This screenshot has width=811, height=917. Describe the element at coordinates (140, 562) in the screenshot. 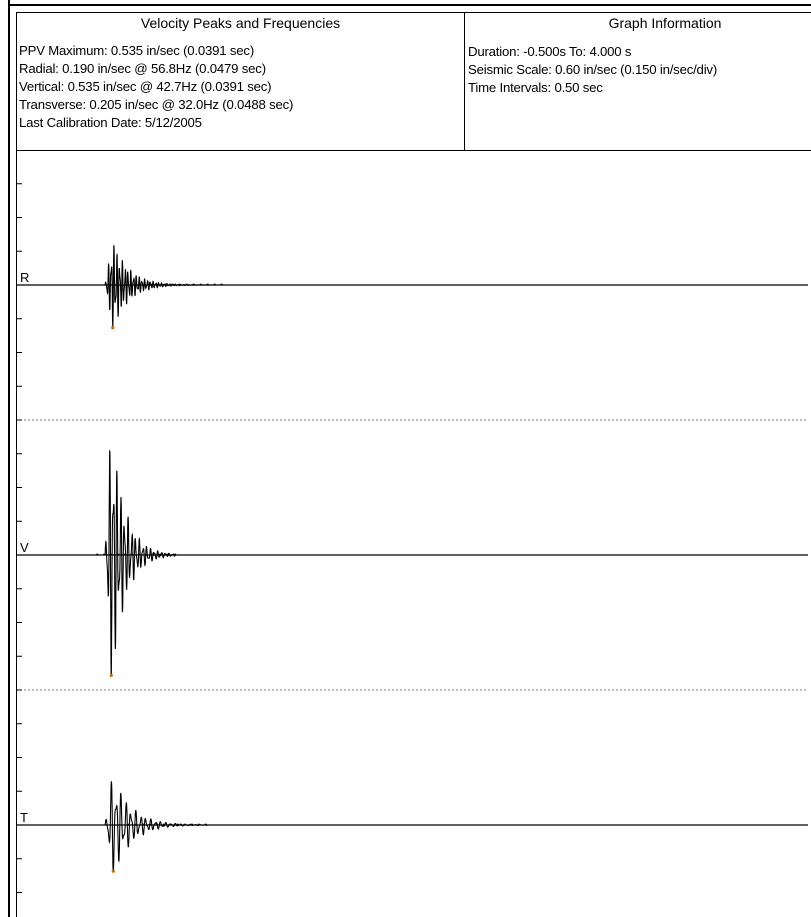

I see `waveform-v` at that location.